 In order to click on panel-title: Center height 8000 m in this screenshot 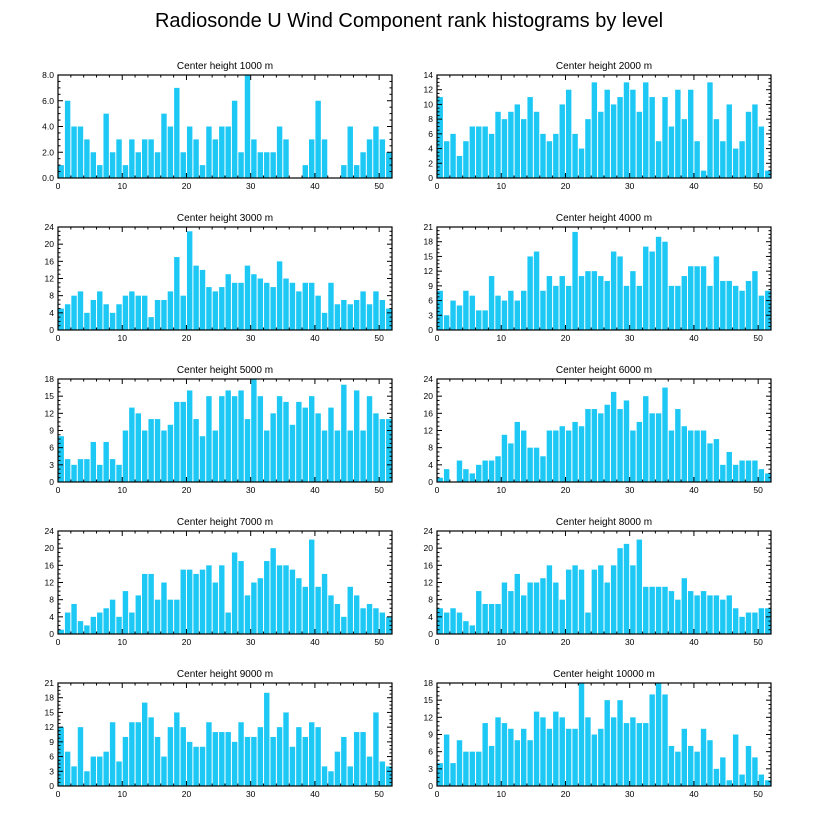, I will do `click(604, 522)`.